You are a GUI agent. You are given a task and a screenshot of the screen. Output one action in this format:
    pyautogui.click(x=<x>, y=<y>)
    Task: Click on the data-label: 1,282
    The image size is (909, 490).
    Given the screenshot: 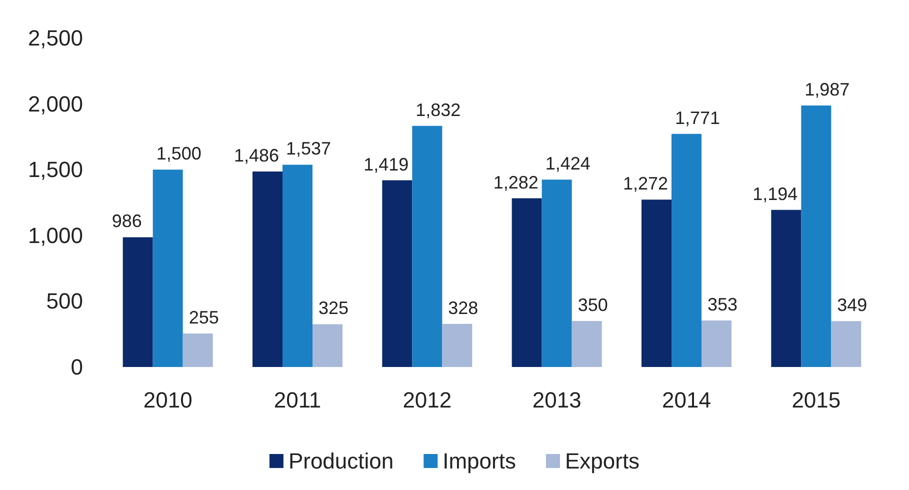 What is the action you would take?
    pyautogui.click(x=515, y=182)
    